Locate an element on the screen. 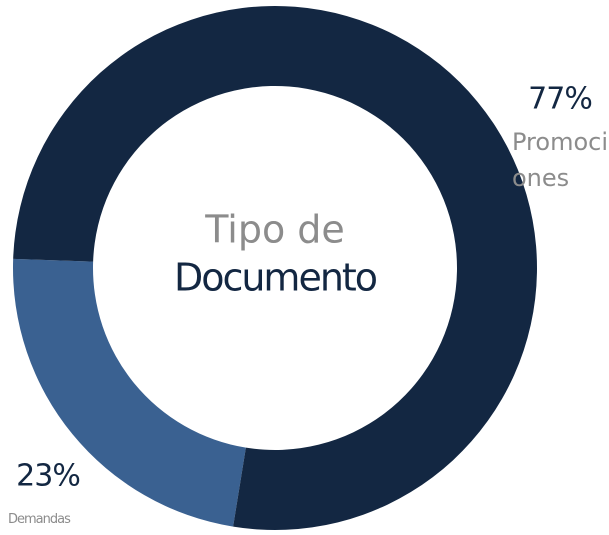 This screenshot has width=609, height=535. value-label: 23% is located at coordinates (48, 476).